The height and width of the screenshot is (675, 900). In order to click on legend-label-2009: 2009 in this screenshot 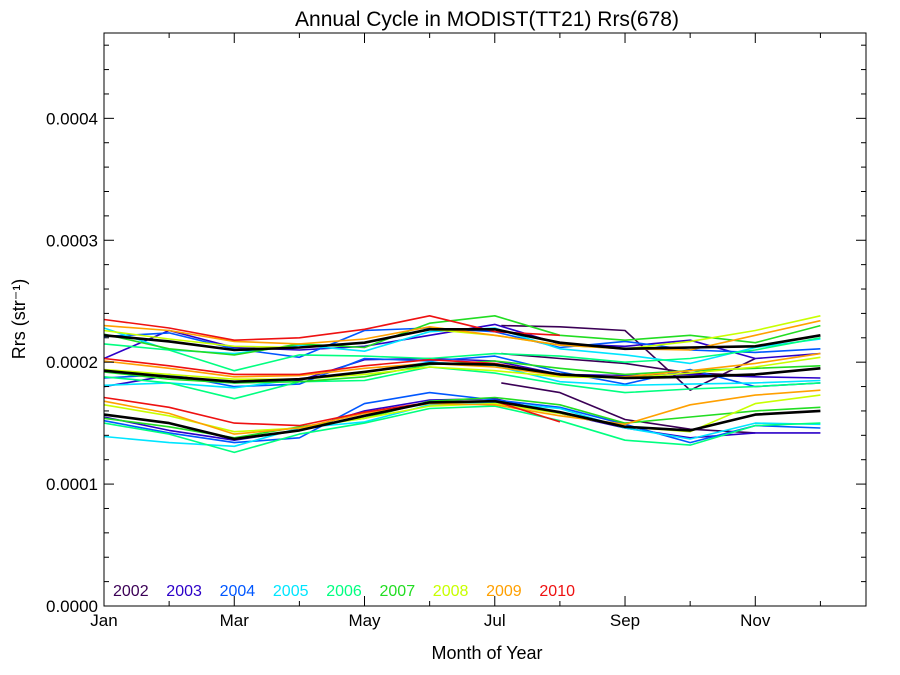, I will do `click(504, 591)`.